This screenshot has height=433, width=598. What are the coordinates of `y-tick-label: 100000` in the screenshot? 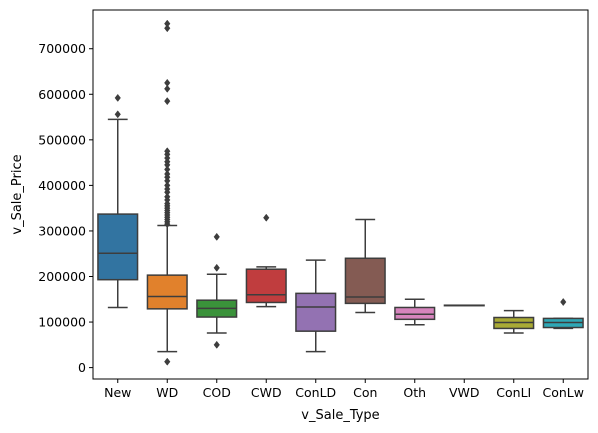 It's located at (62, 322).